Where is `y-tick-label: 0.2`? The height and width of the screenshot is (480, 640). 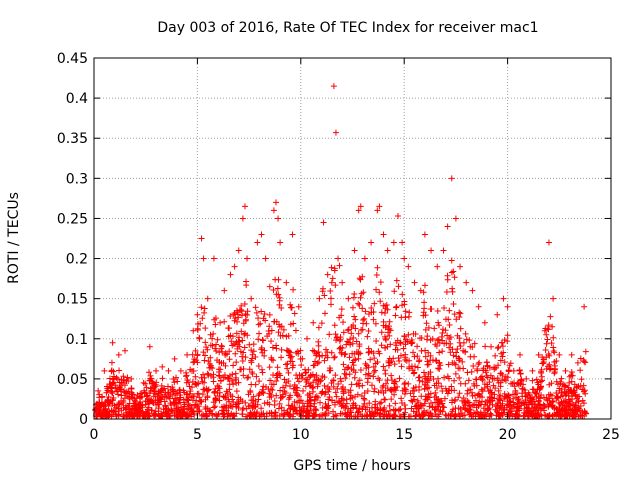
y-tick-label: 0.2 is located at coordinates (77, 260).